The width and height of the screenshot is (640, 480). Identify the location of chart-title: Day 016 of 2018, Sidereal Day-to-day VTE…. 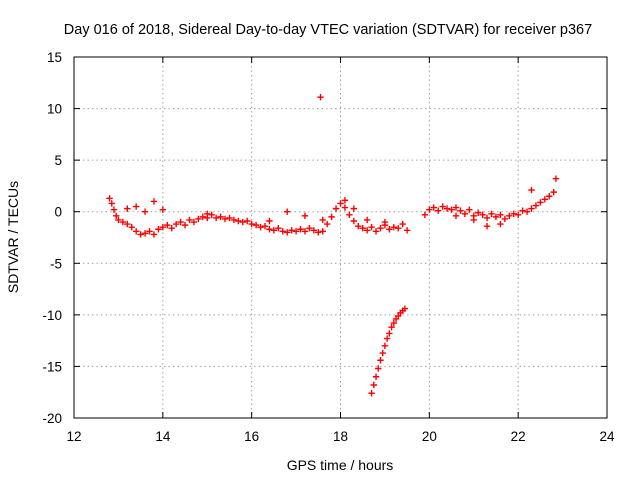
(328, 30).